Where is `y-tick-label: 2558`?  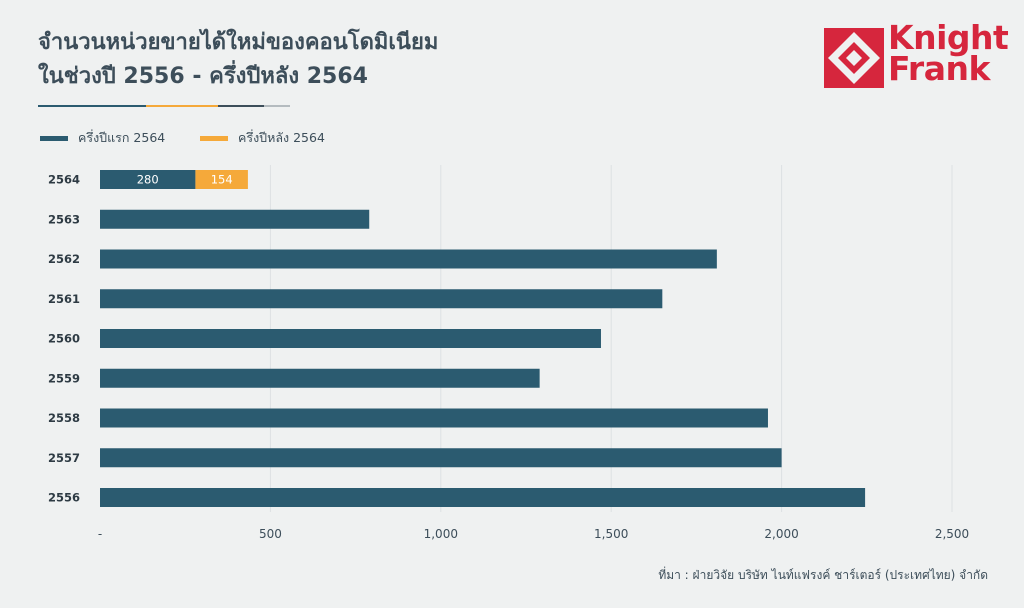
y-tick-label: 2558 is located at coordinates (64, 418).